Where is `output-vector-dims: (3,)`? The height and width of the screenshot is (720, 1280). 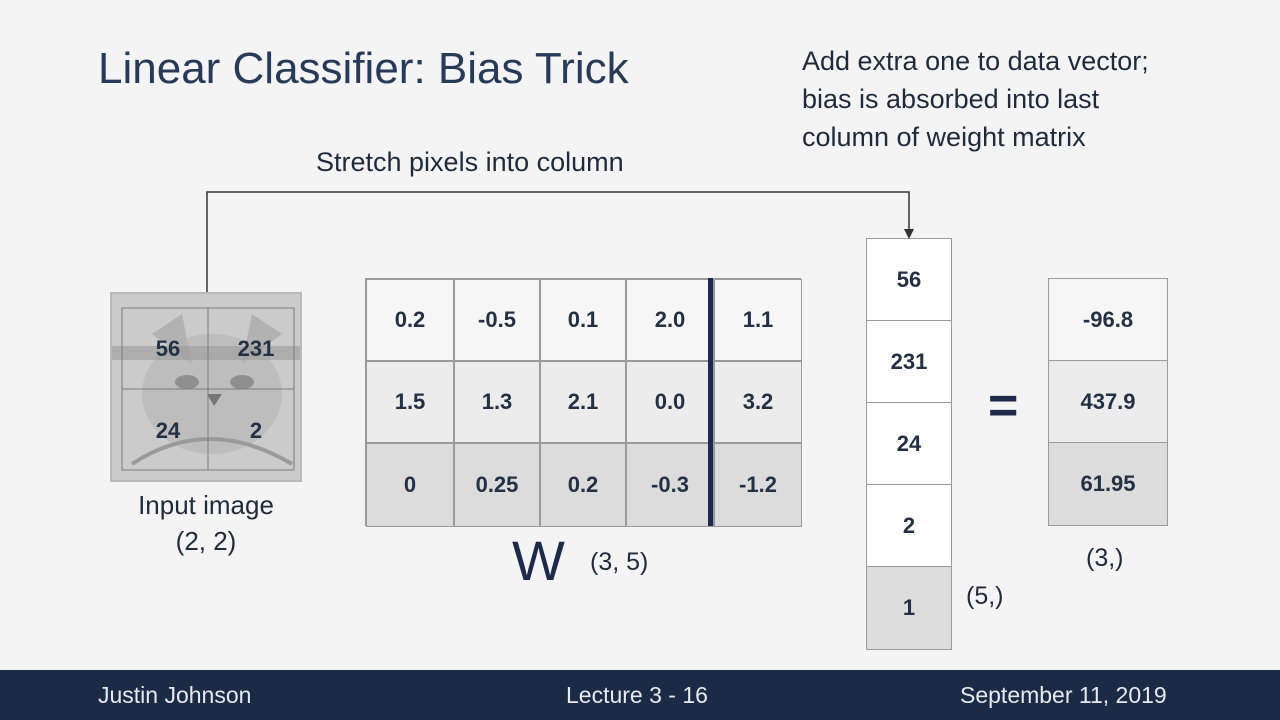 output-vector-dims: (3,) is located at coordinates (1105, 558).